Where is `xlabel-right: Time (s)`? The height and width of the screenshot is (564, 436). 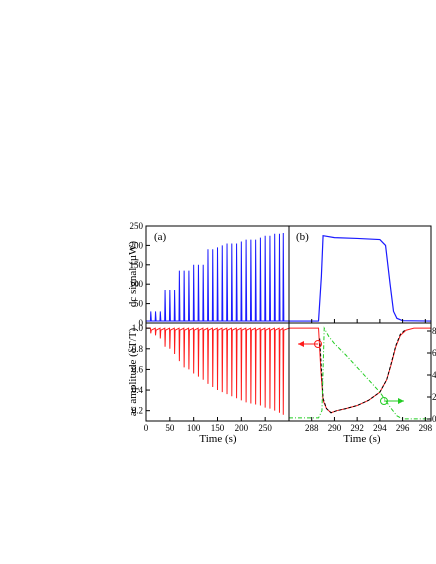 xlabel-right: Time (s) is located at coordinates (362, 439).